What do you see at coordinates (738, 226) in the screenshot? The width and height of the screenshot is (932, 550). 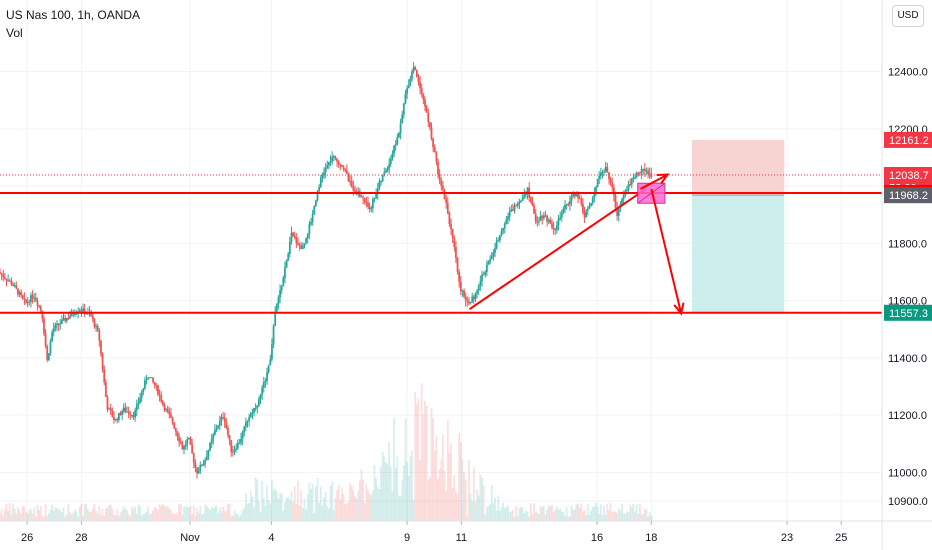 I see `position-tool` at bounding box center [738, 226].